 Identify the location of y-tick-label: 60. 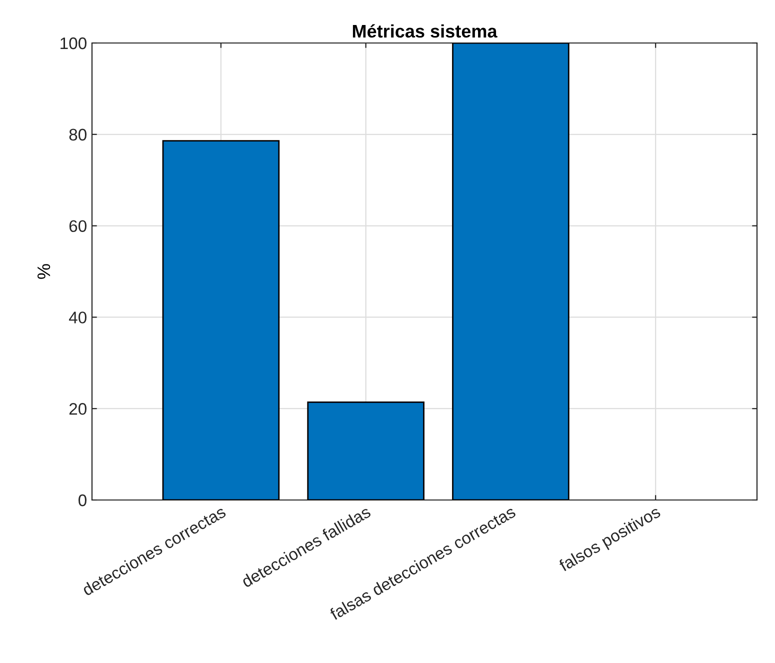
(77, 226).